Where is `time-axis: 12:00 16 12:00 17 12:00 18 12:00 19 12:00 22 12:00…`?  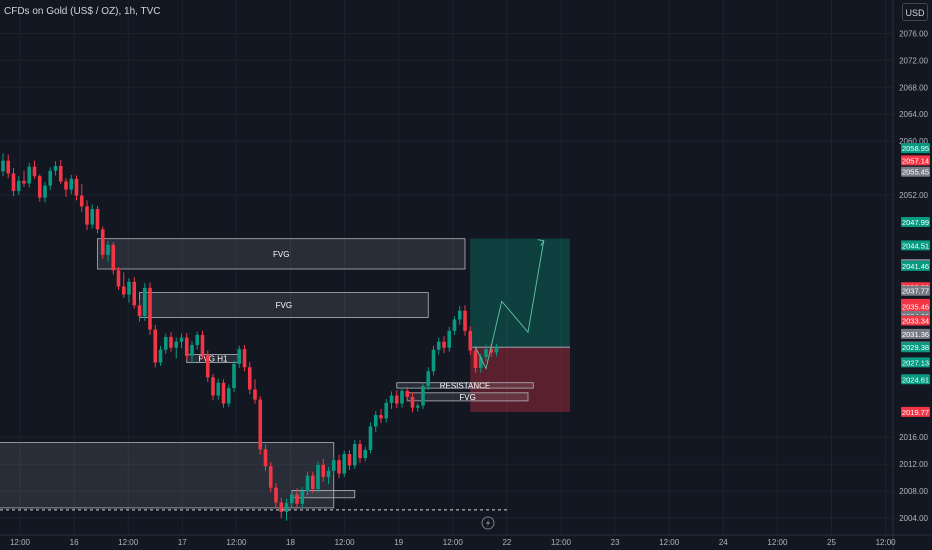 time-axis: 12:00 16 12:00 17 12:00 18 12:00 19 12:00 22 12:00… is located at coordinates (466, 540).